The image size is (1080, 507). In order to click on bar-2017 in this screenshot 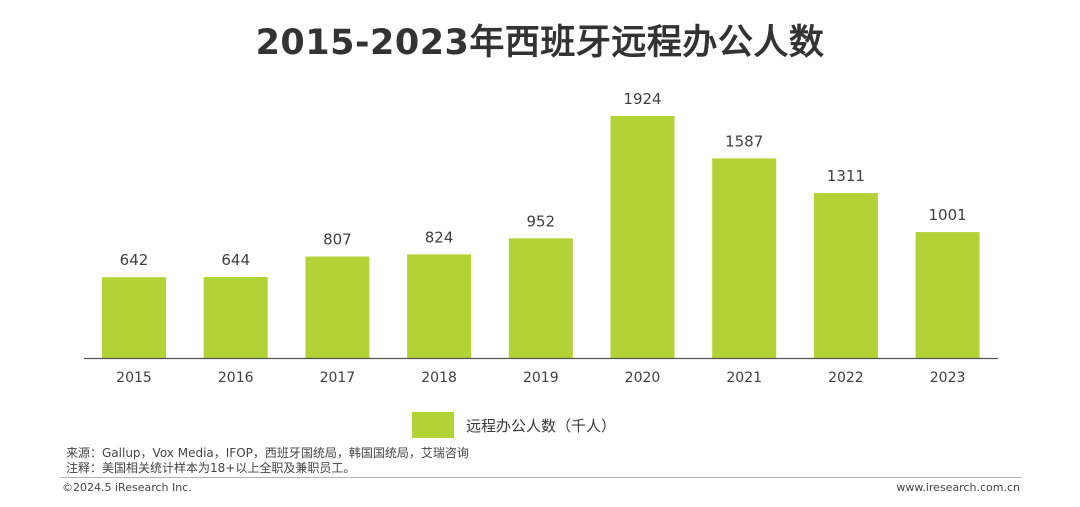, I will do `click(337, 307)`.